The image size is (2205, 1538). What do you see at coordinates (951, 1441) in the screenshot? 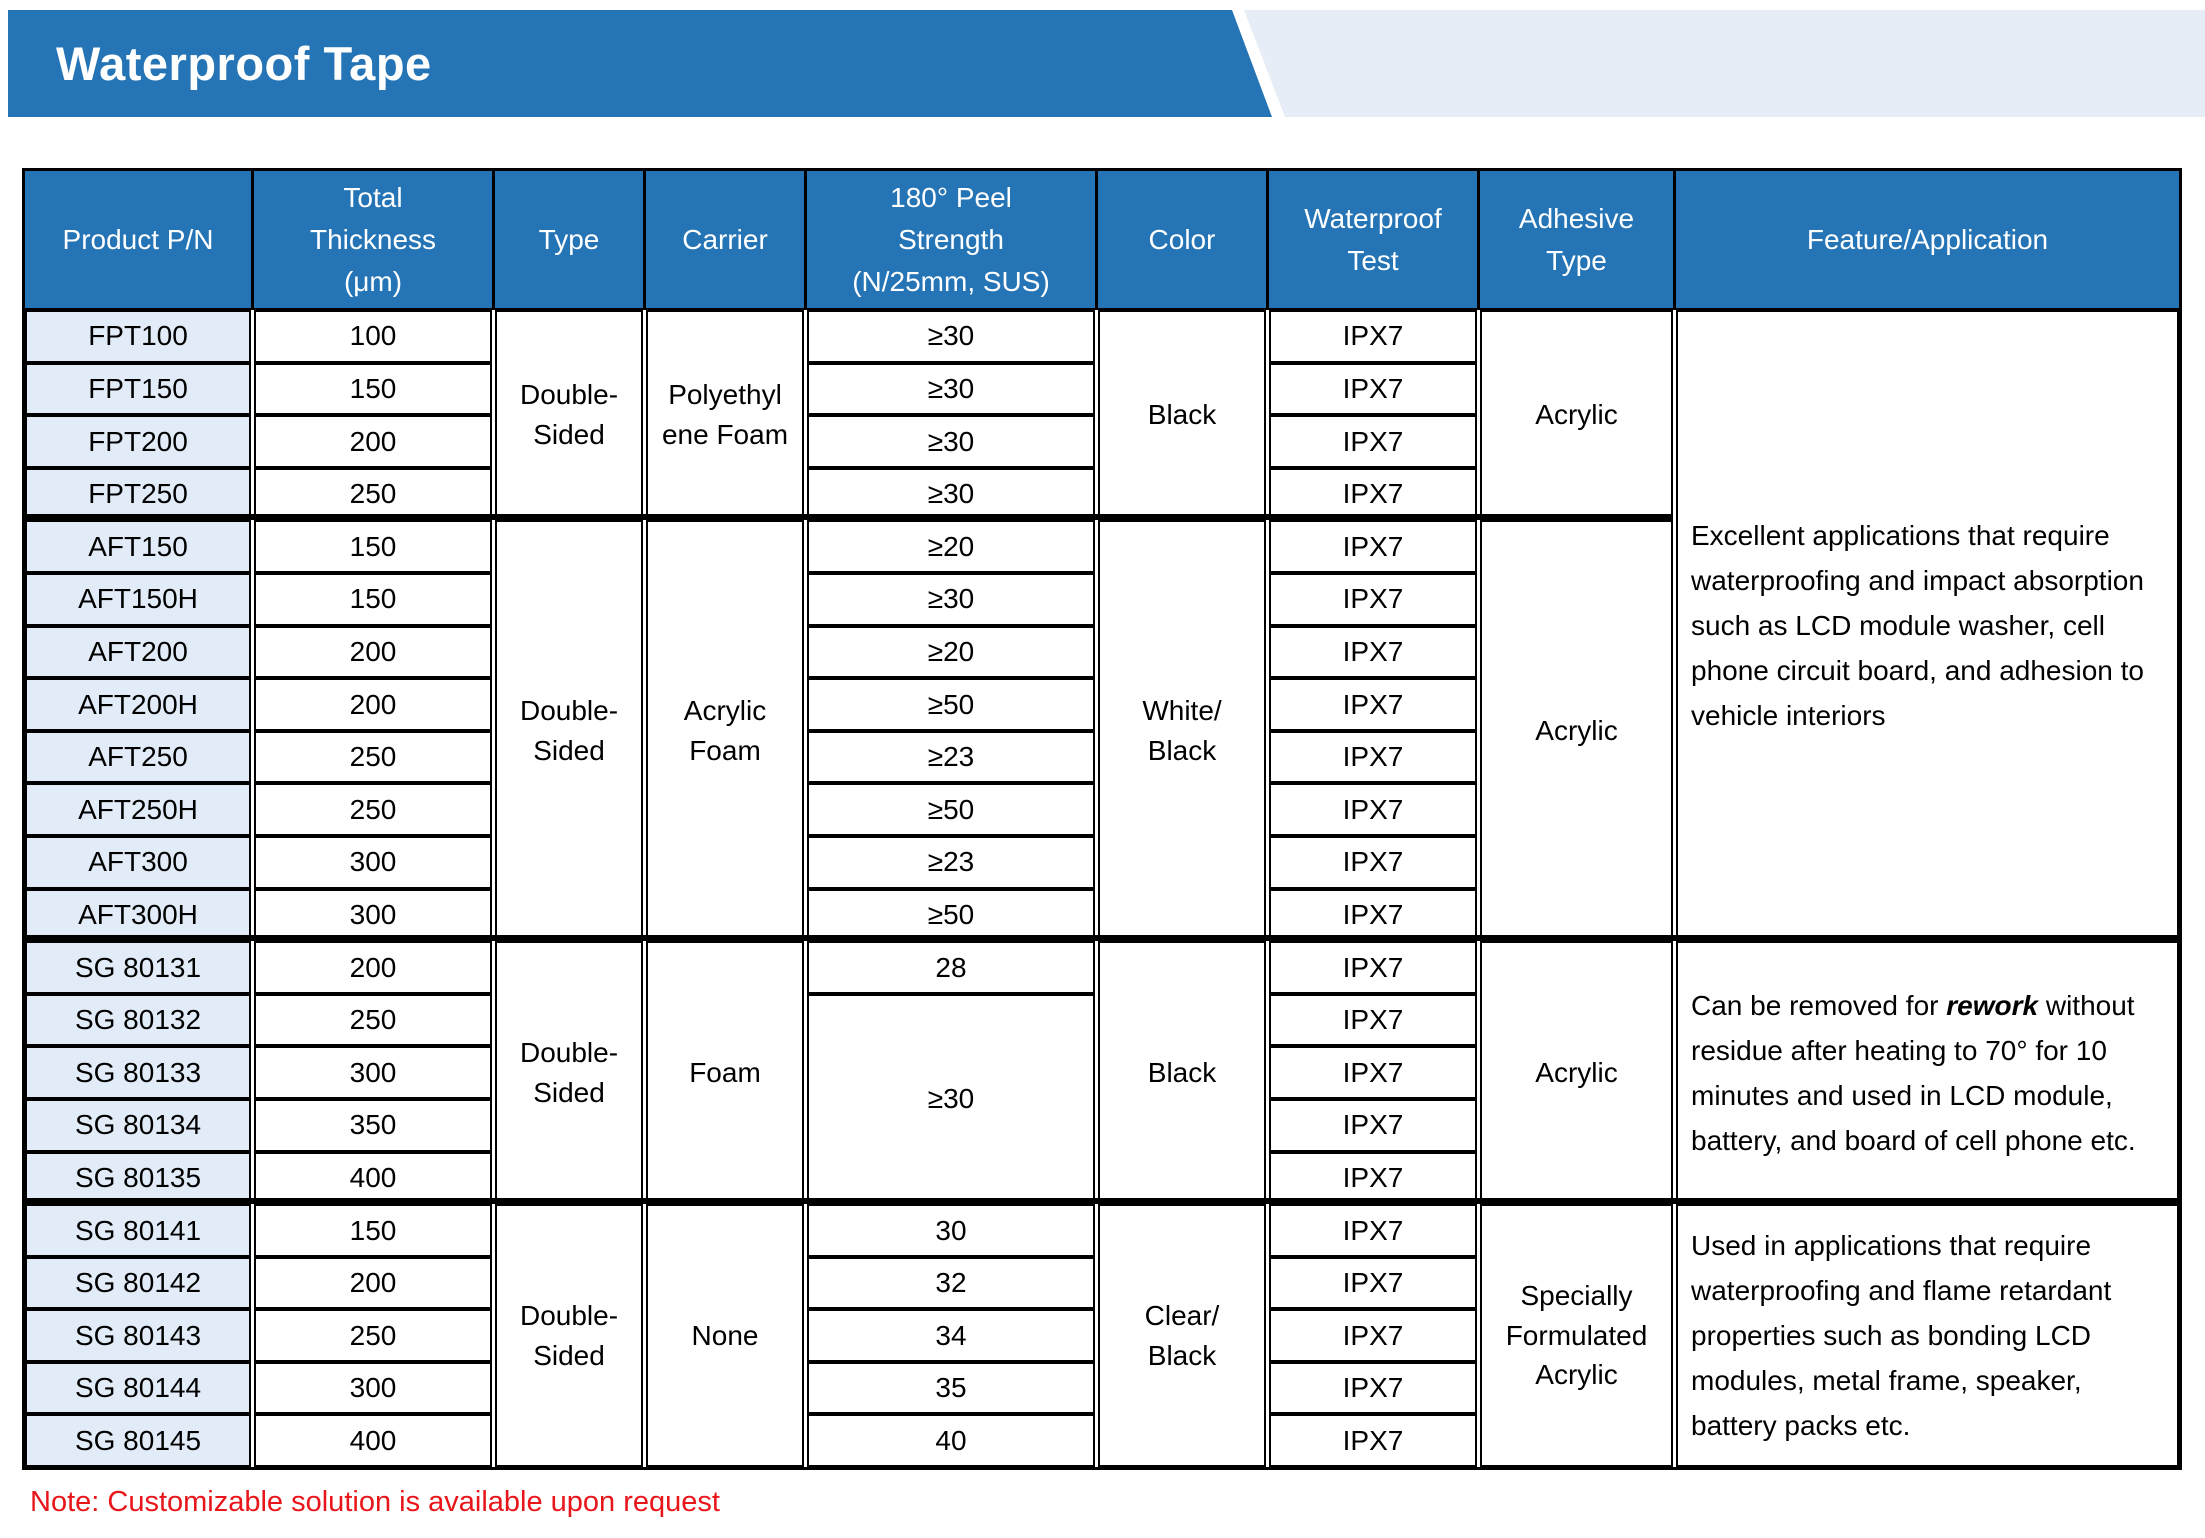
I see `cell-peel-strength: 40` at bounding box center [951, 1441].